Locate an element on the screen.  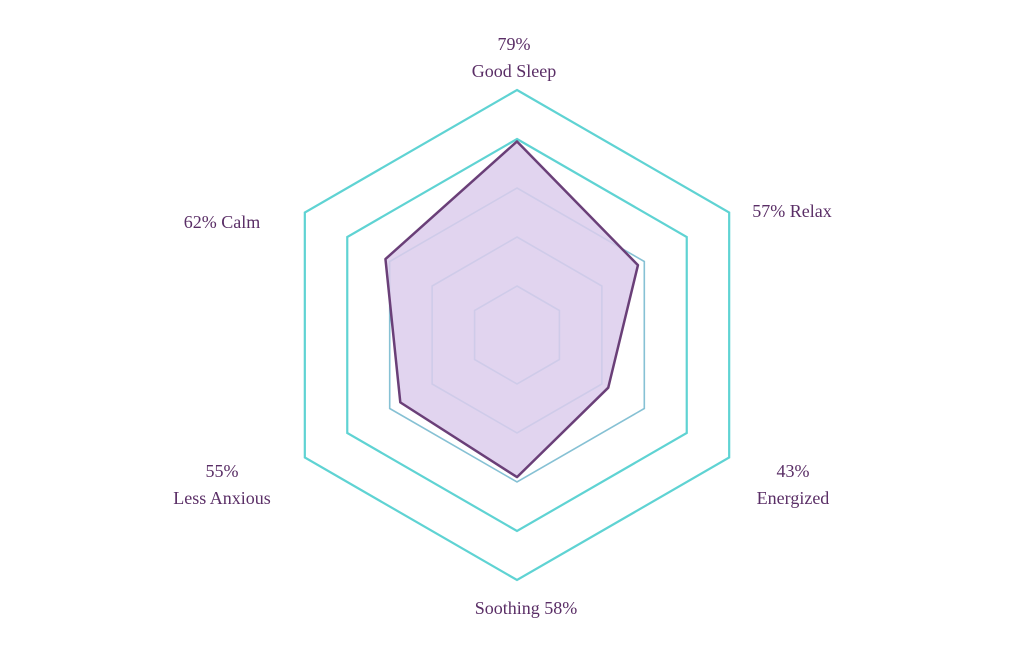
axis-label-relax: 57% Relax is located at coordinates (791, 211).